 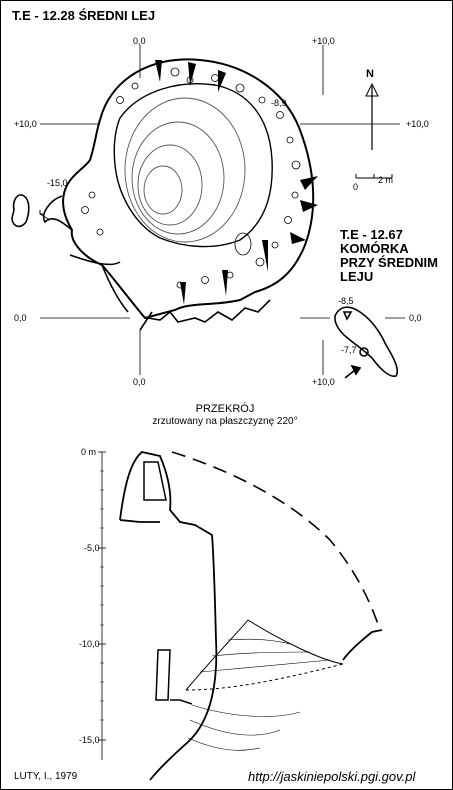 What do you see at coordinates (89, 644) in the screenshot?
I see `depth-tick-10: -10,0` at bounding box center [89, 644].